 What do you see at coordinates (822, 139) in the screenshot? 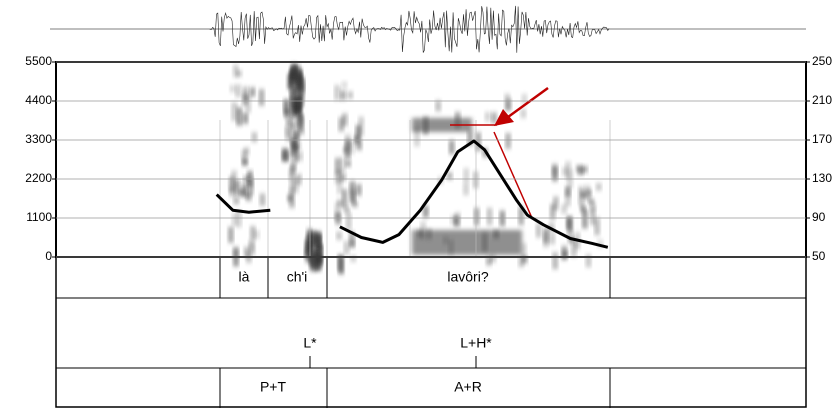
I see `y2-tick-label: 170` at bounding box center [822, 139].